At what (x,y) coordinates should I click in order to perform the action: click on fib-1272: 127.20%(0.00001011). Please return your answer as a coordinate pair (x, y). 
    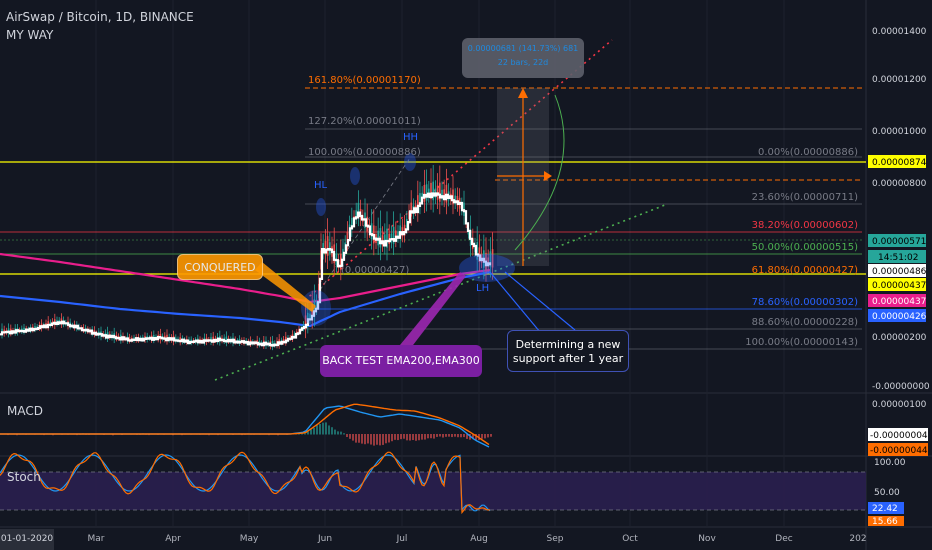
    Looking at the image, I should click on (364, 121).